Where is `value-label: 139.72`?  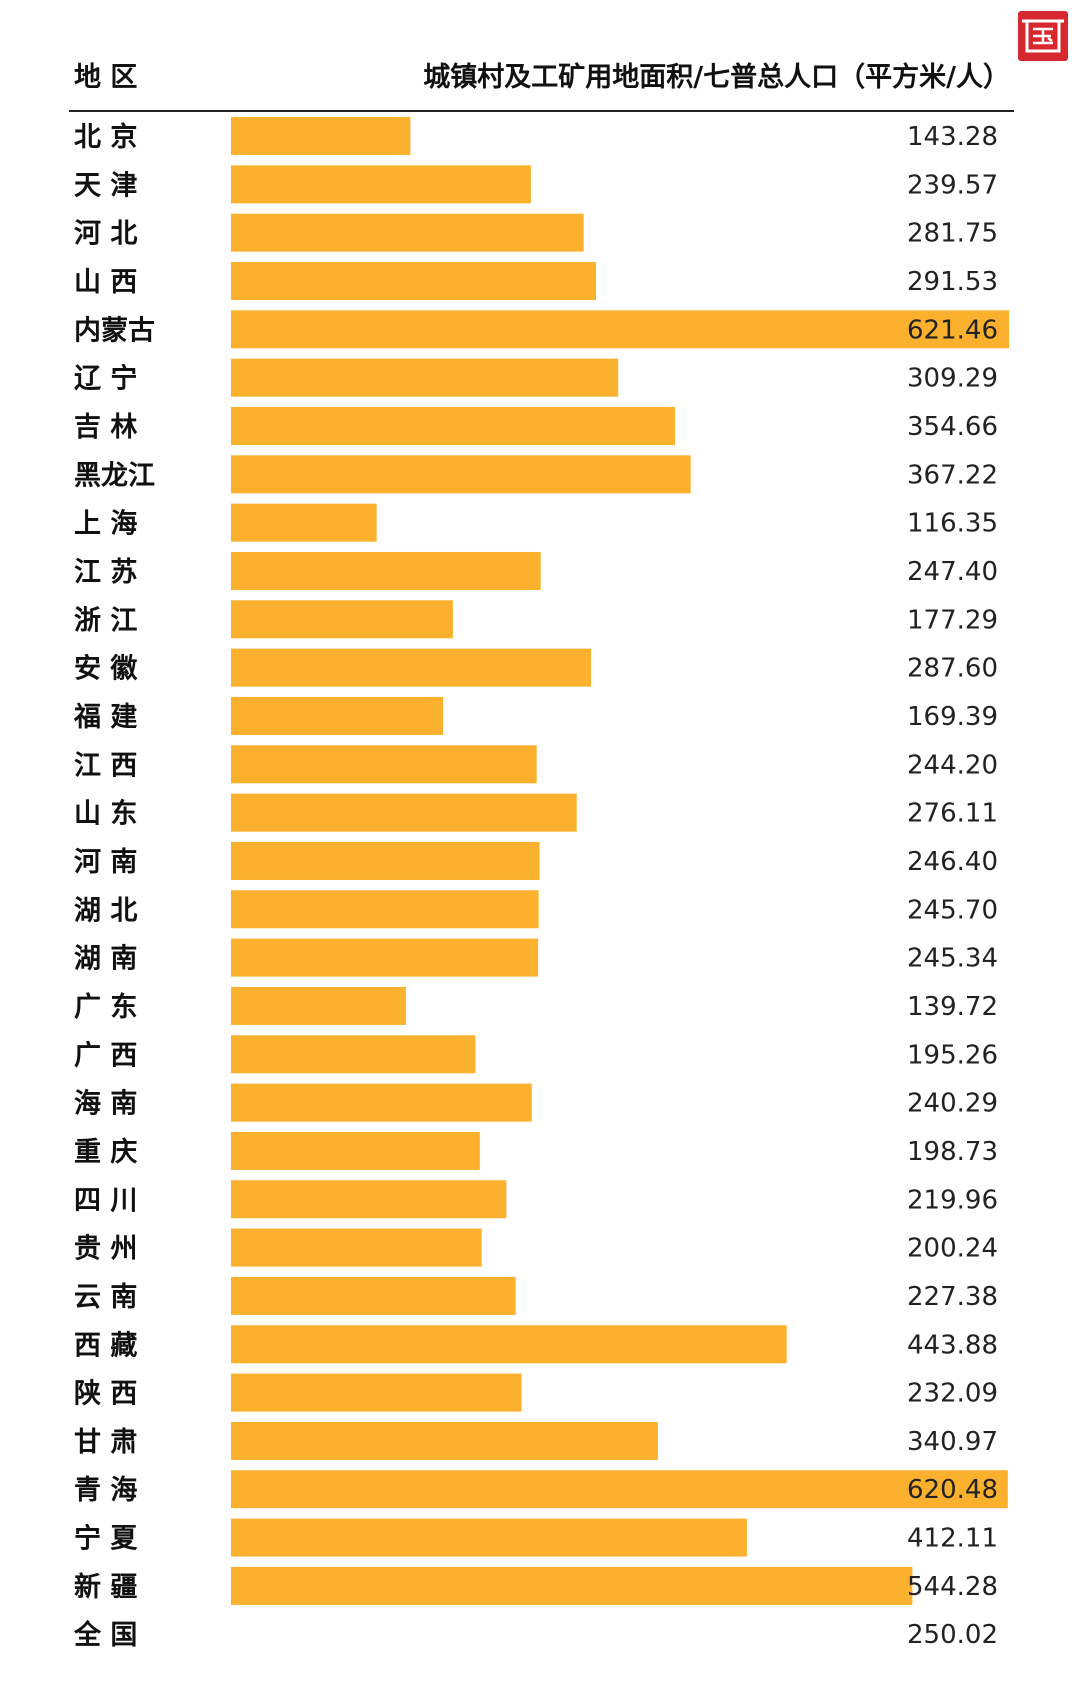 value-label: 139.72 is located at coordinates (952, 1007).